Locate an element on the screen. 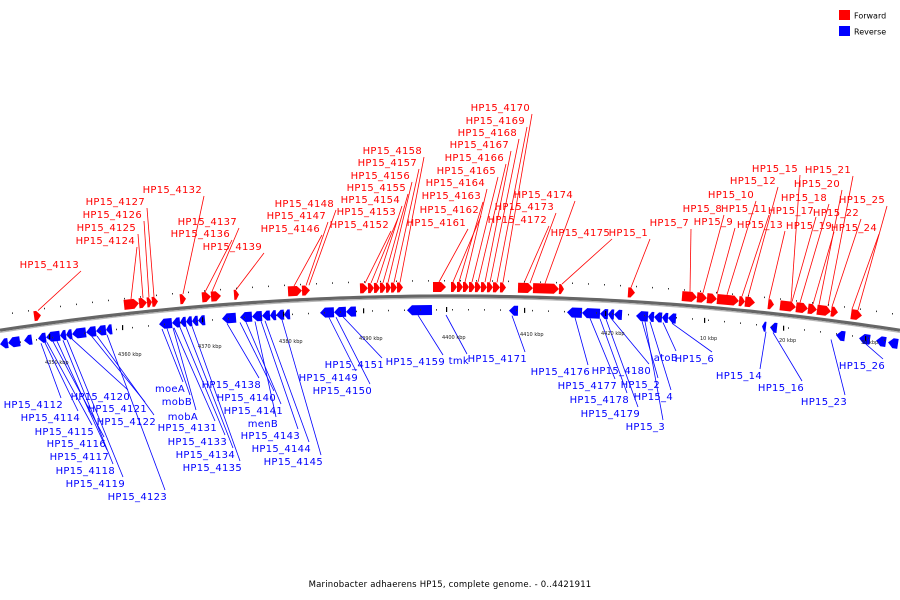 The height and width of the screenshot is (600, 900). gene-label: HP15_4147 is located at coordinates (296, 216).